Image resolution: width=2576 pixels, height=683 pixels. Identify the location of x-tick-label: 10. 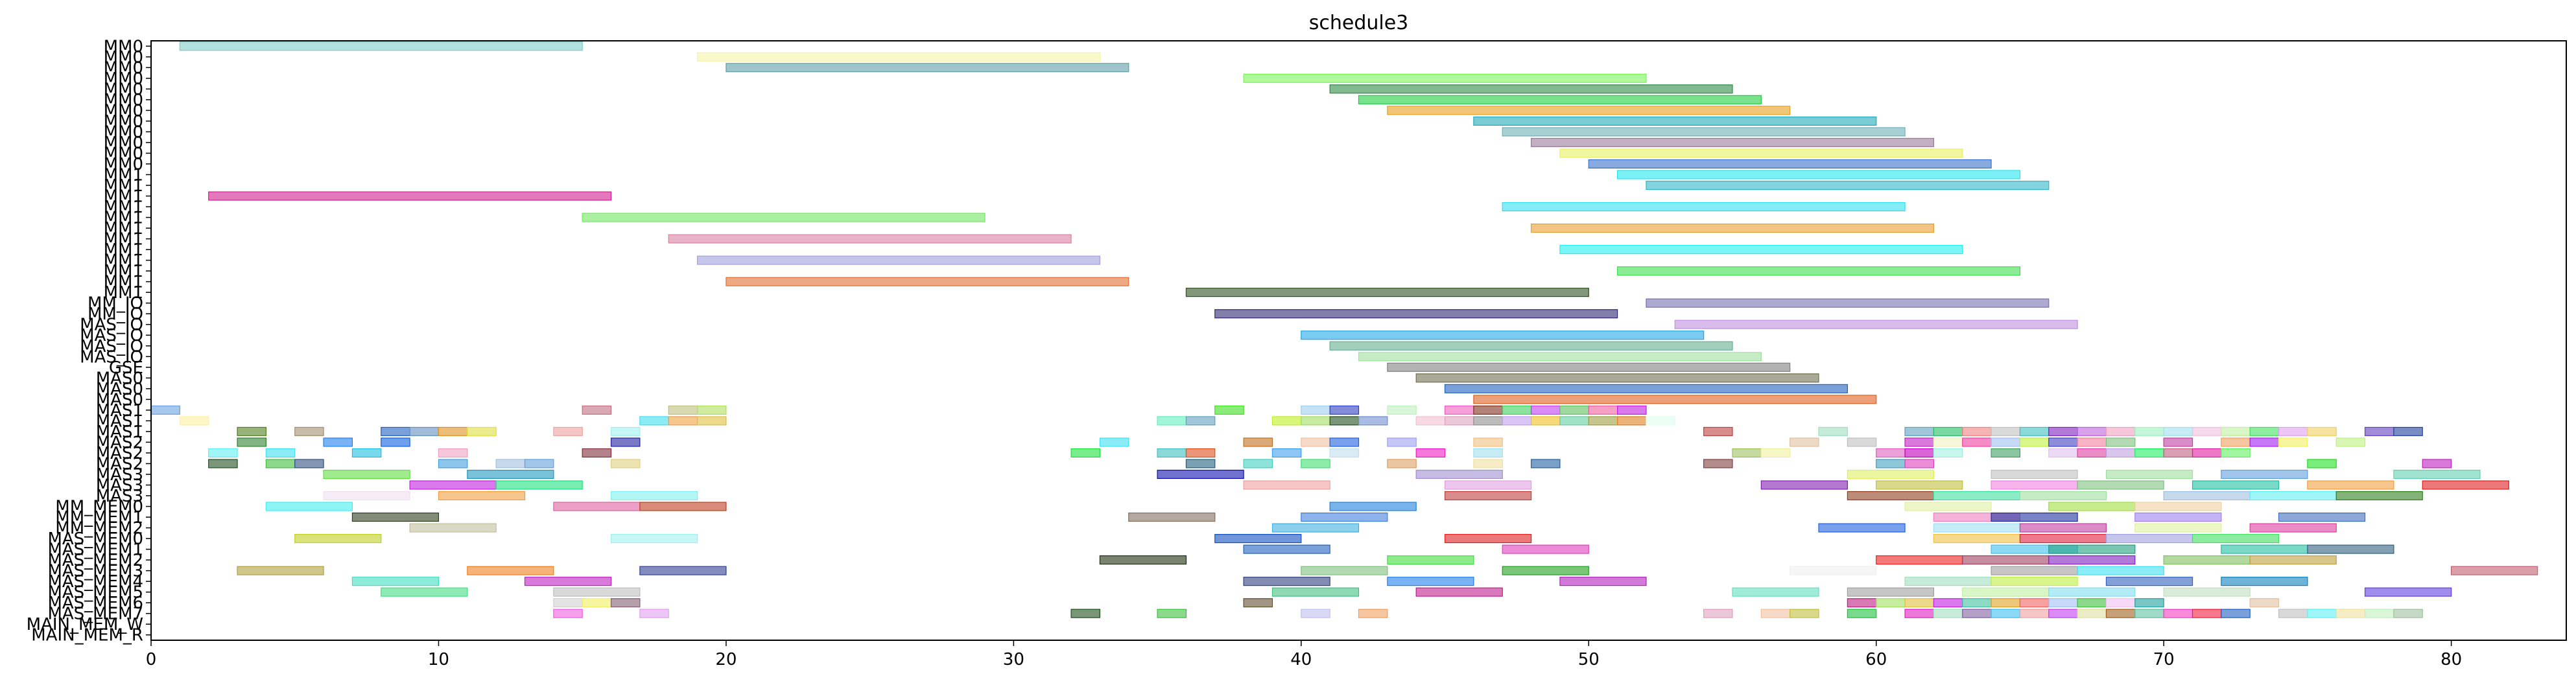
(438, 659).